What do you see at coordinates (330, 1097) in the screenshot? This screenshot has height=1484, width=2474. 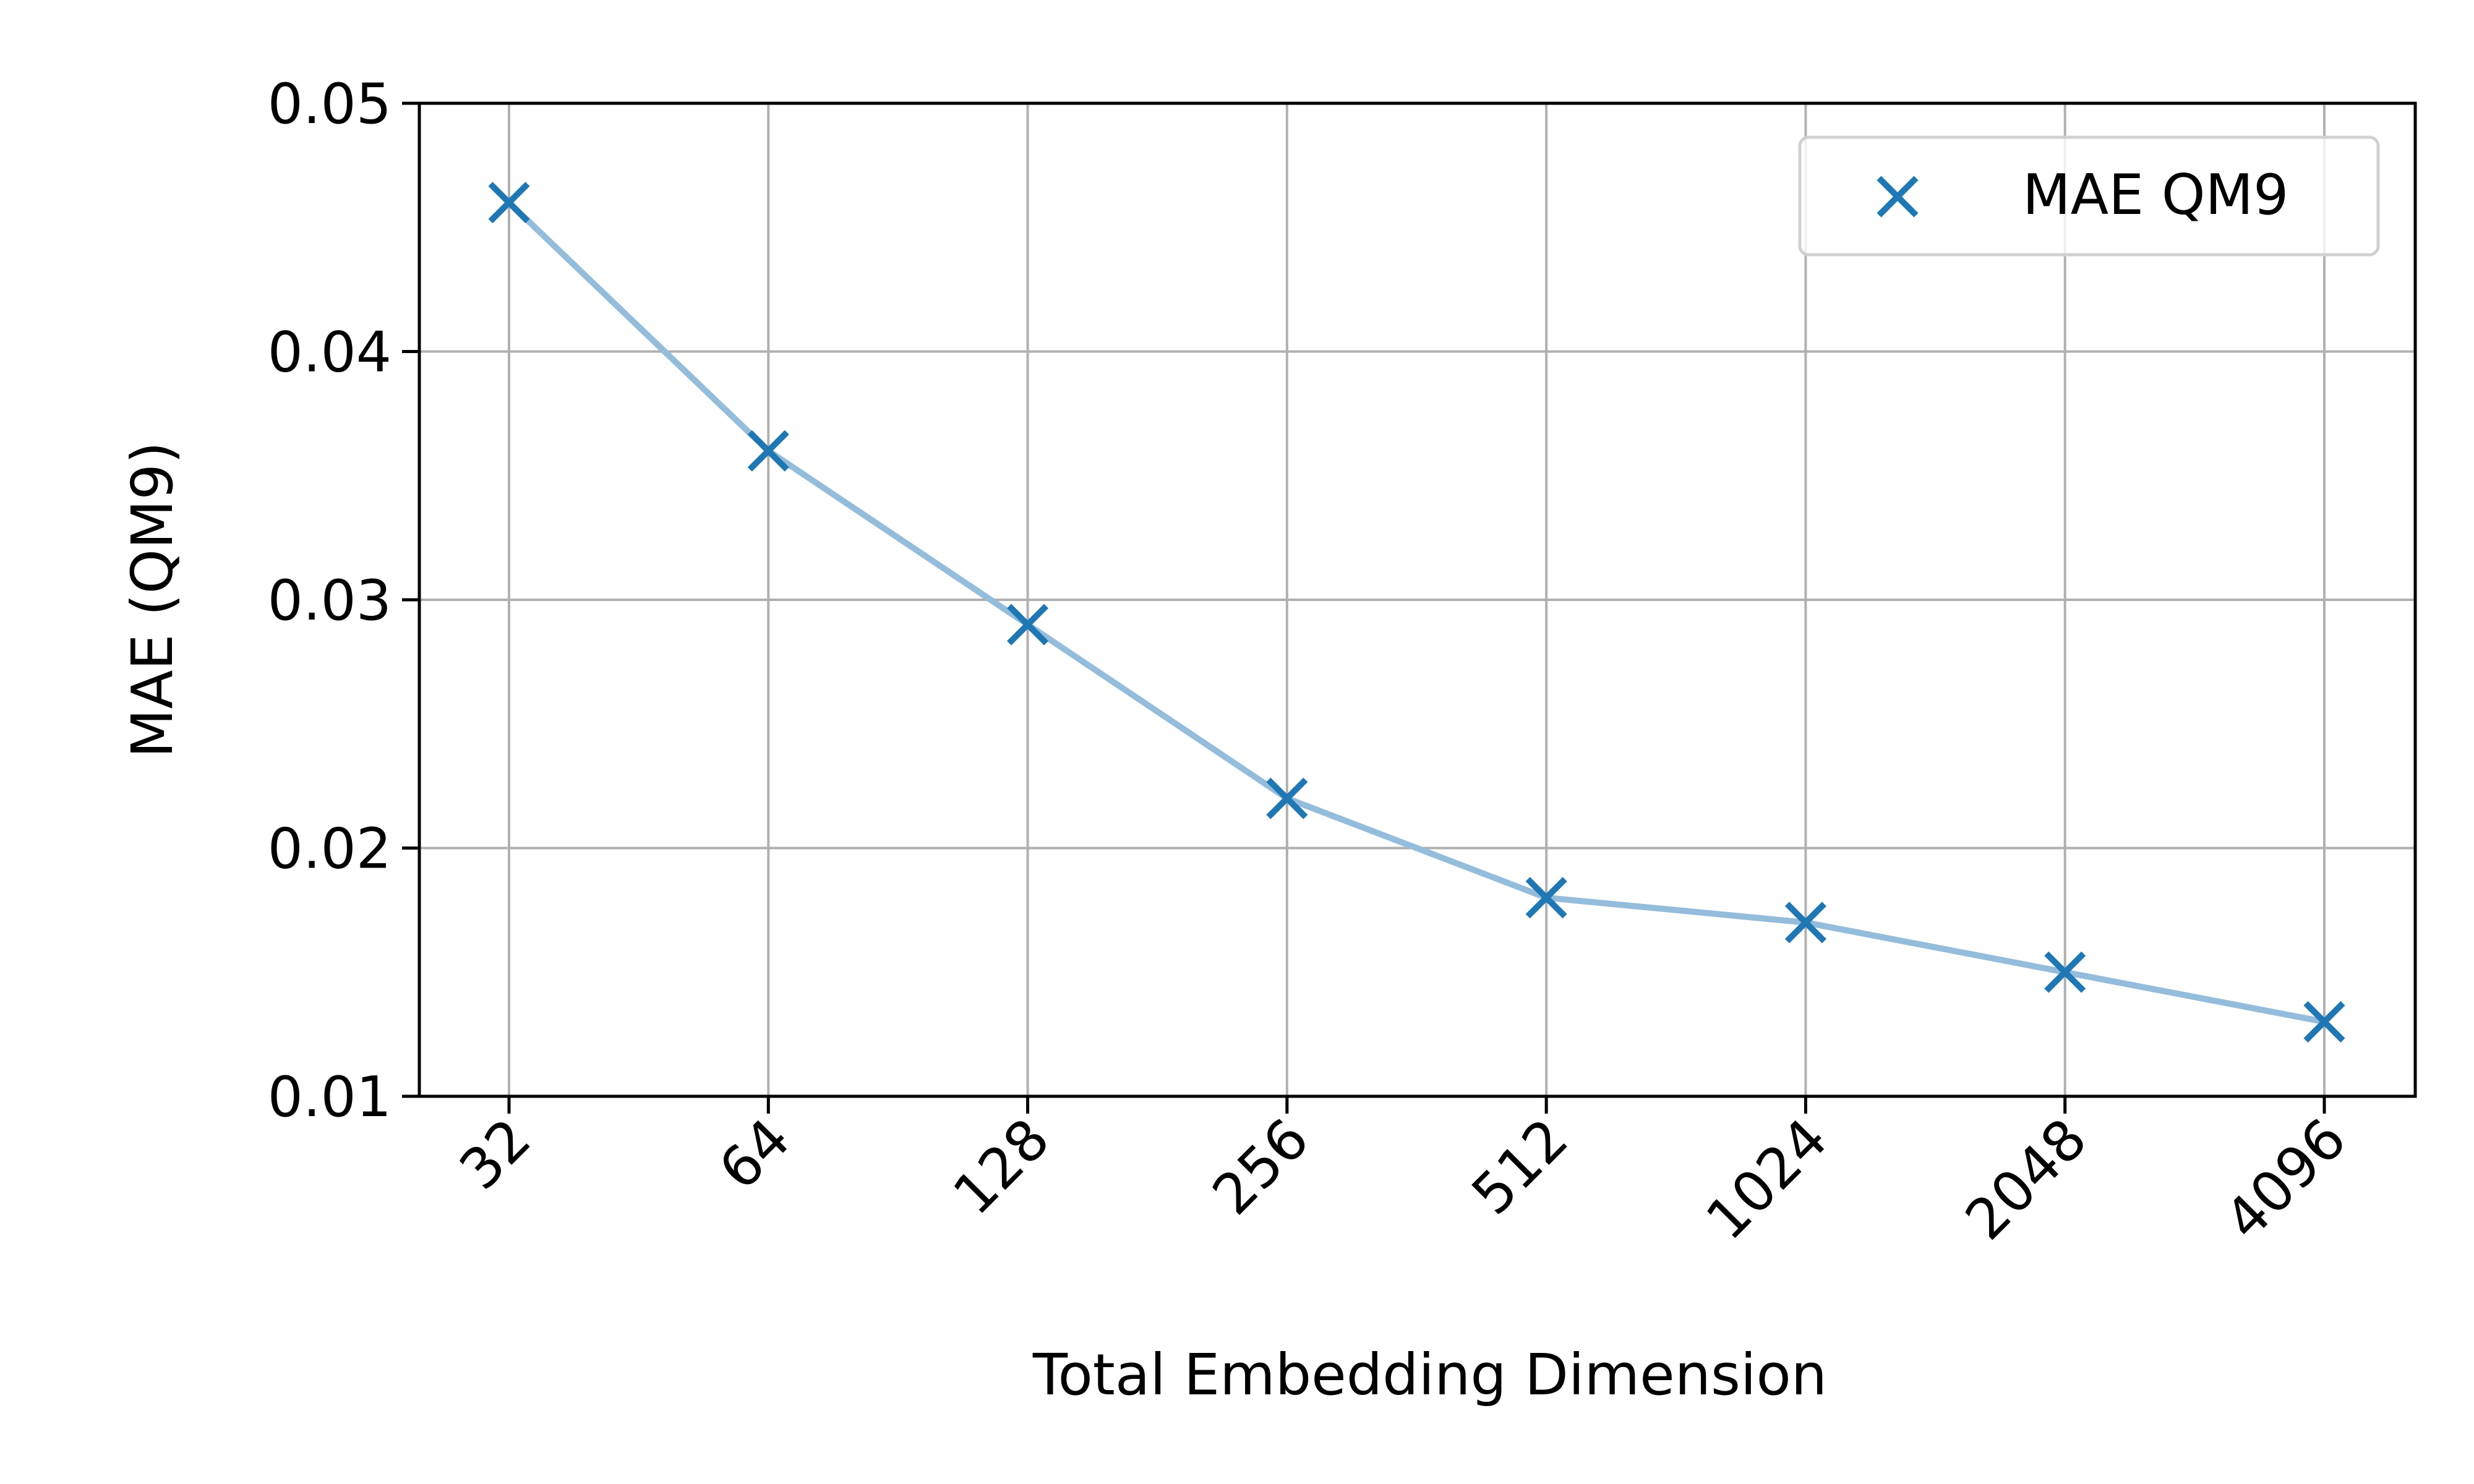 I see `y-tick-label: 0.01` at bounding box center [330, 1097].